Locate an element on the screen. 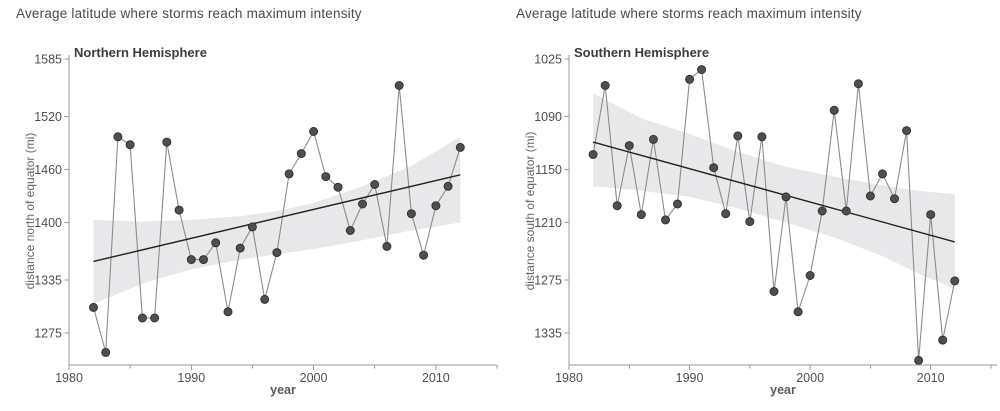  y-tick-label: 1150 is located at coordinates (548, 170).